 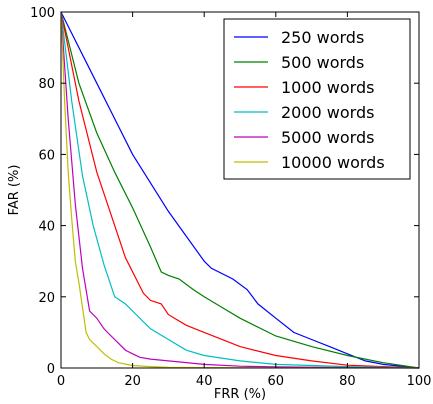 What do you see at coordinates (322, 37) in the screenshot?
I see `legend-label-0: 250 words` at bounding box center [322, 37].